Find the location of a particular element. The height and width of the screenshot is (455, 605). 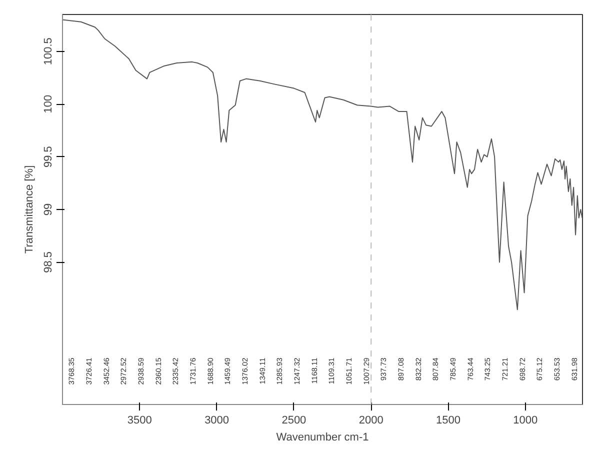

y-tick-label: 98.5 is located at coordinates (48, 262).